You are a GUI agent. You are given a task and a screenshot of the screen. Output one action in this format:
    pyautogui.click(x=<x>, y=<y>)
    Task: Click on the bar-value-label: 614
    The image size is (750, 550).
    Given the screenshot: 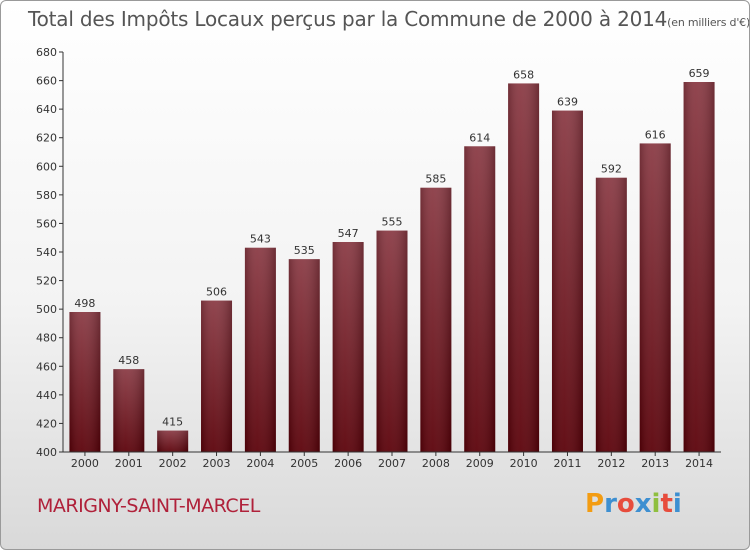 What is the action you would take?
    pyautogui.click(x=479, y=137)
    